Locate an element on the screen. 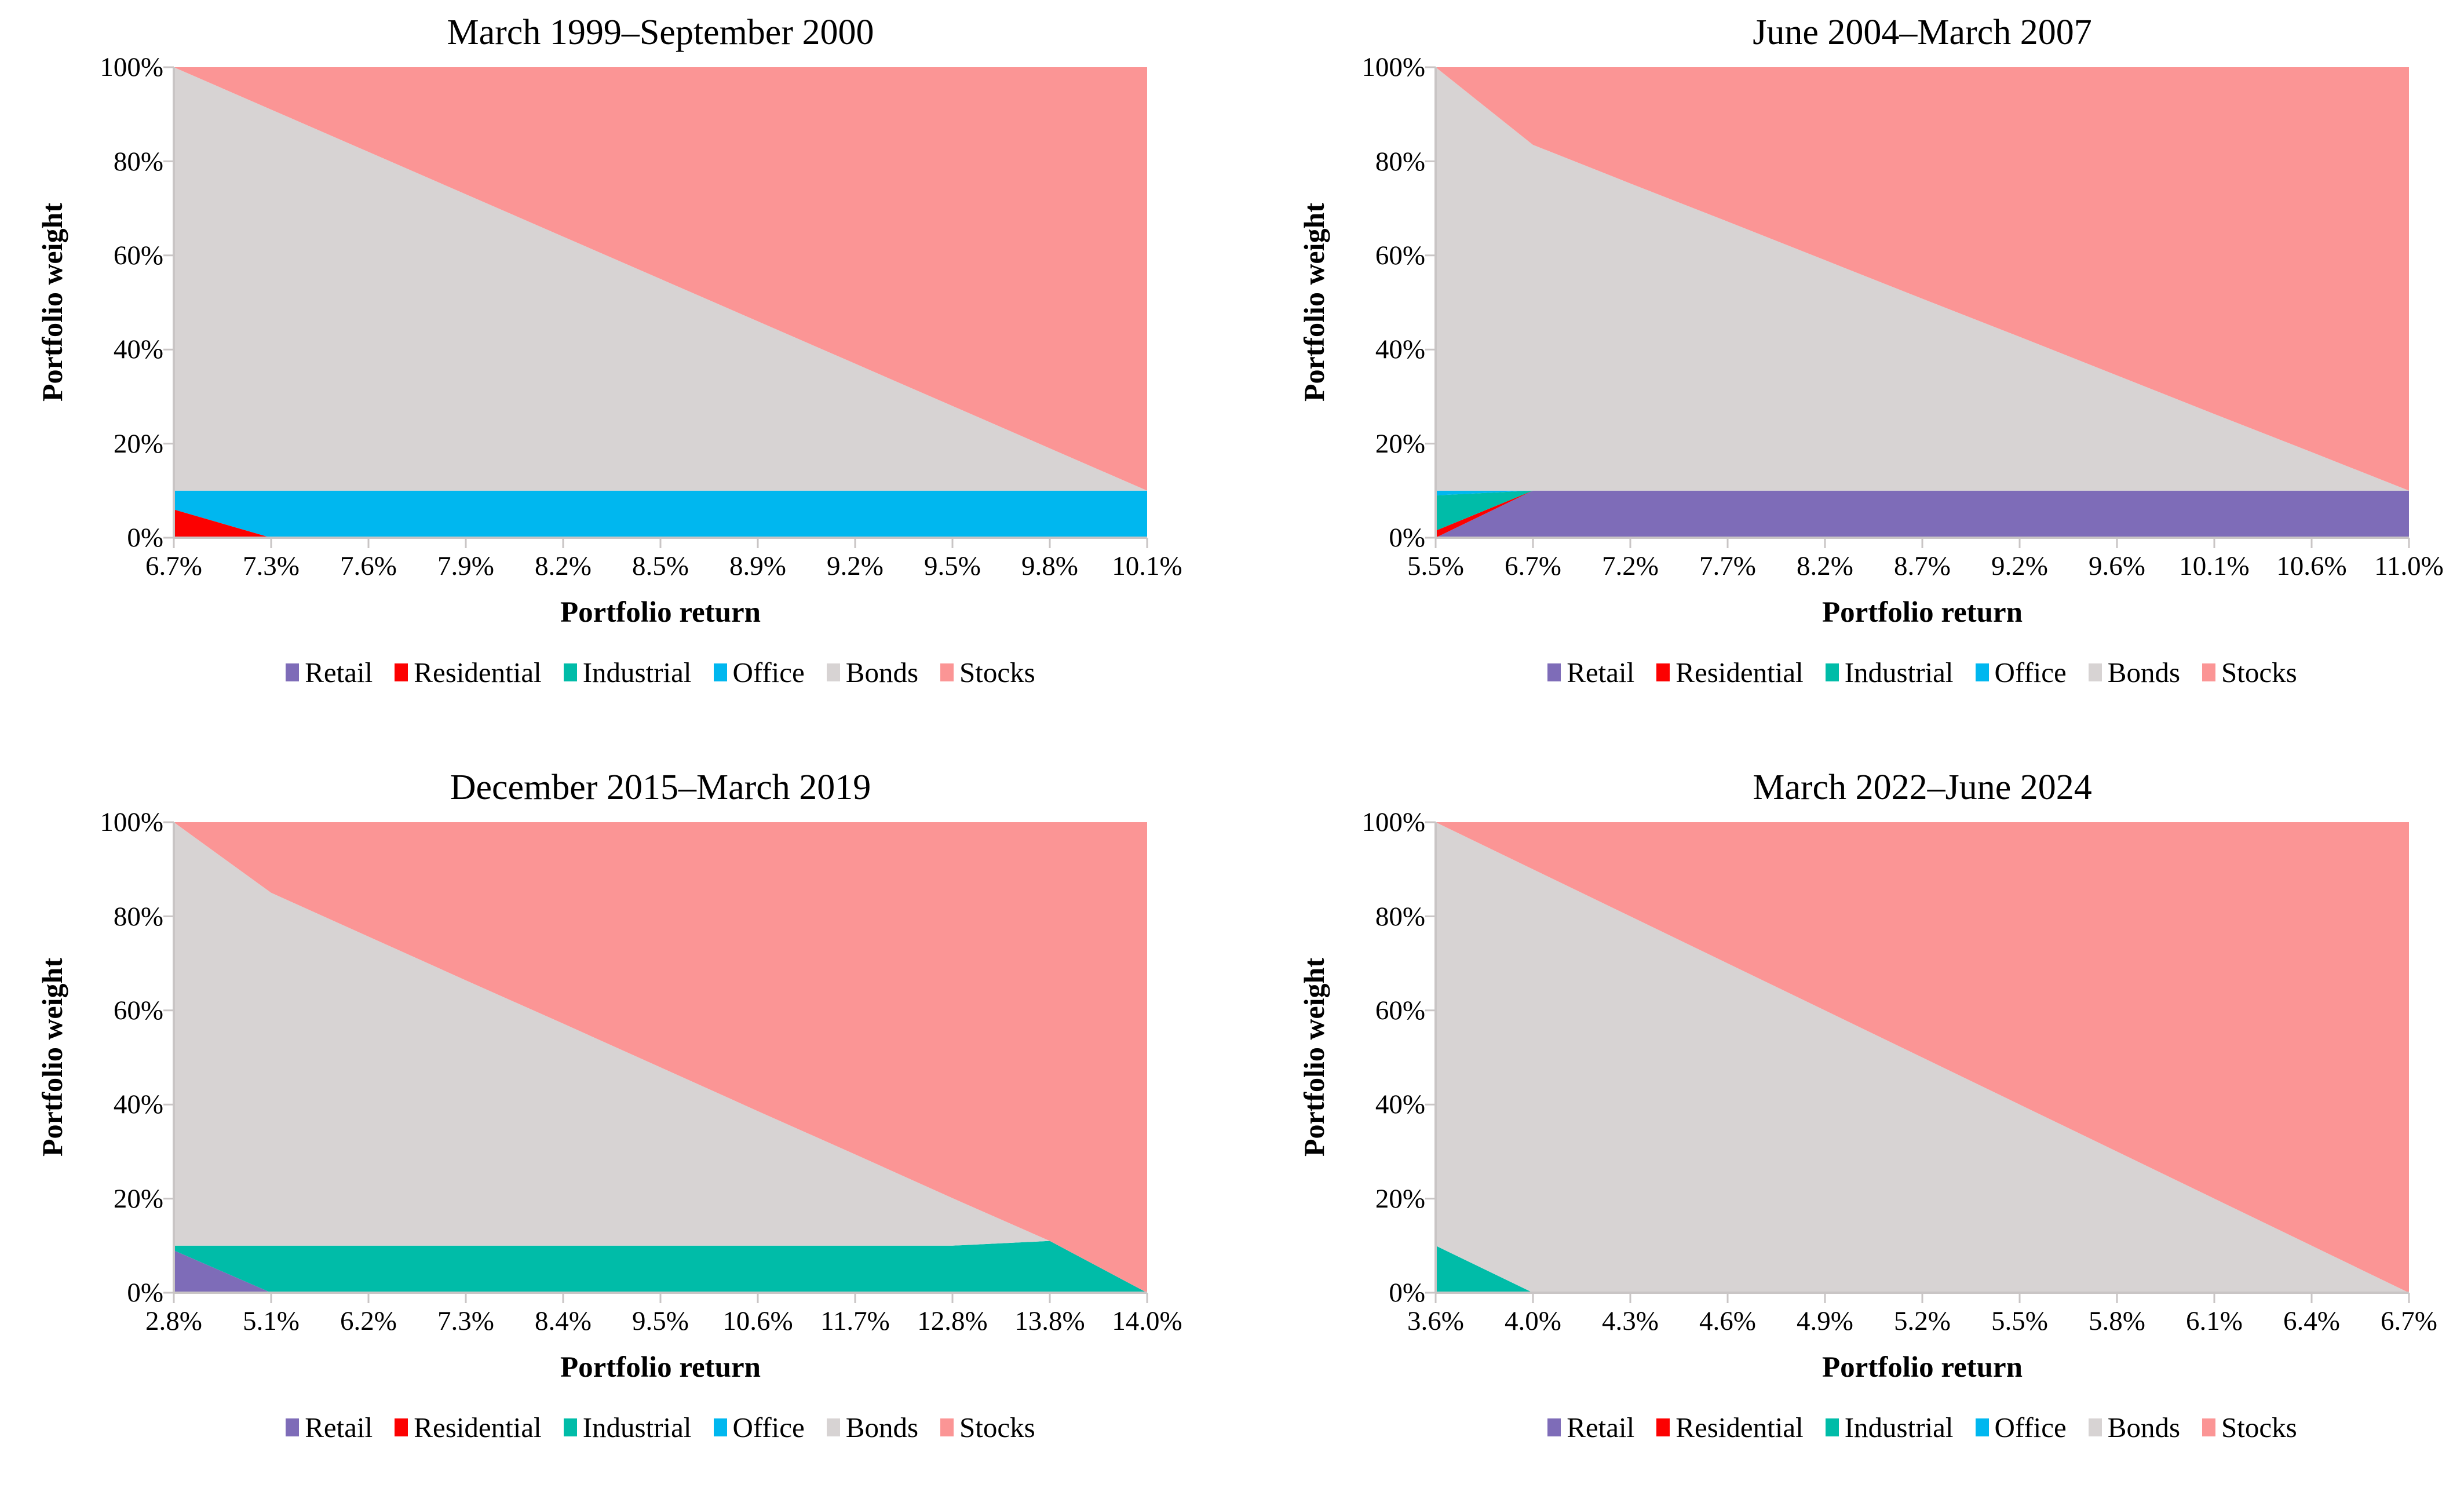 The width and height of the screenshot is (2464, 1510). x-tick-label: 5.8% is located at coordinates (2117, 1321).